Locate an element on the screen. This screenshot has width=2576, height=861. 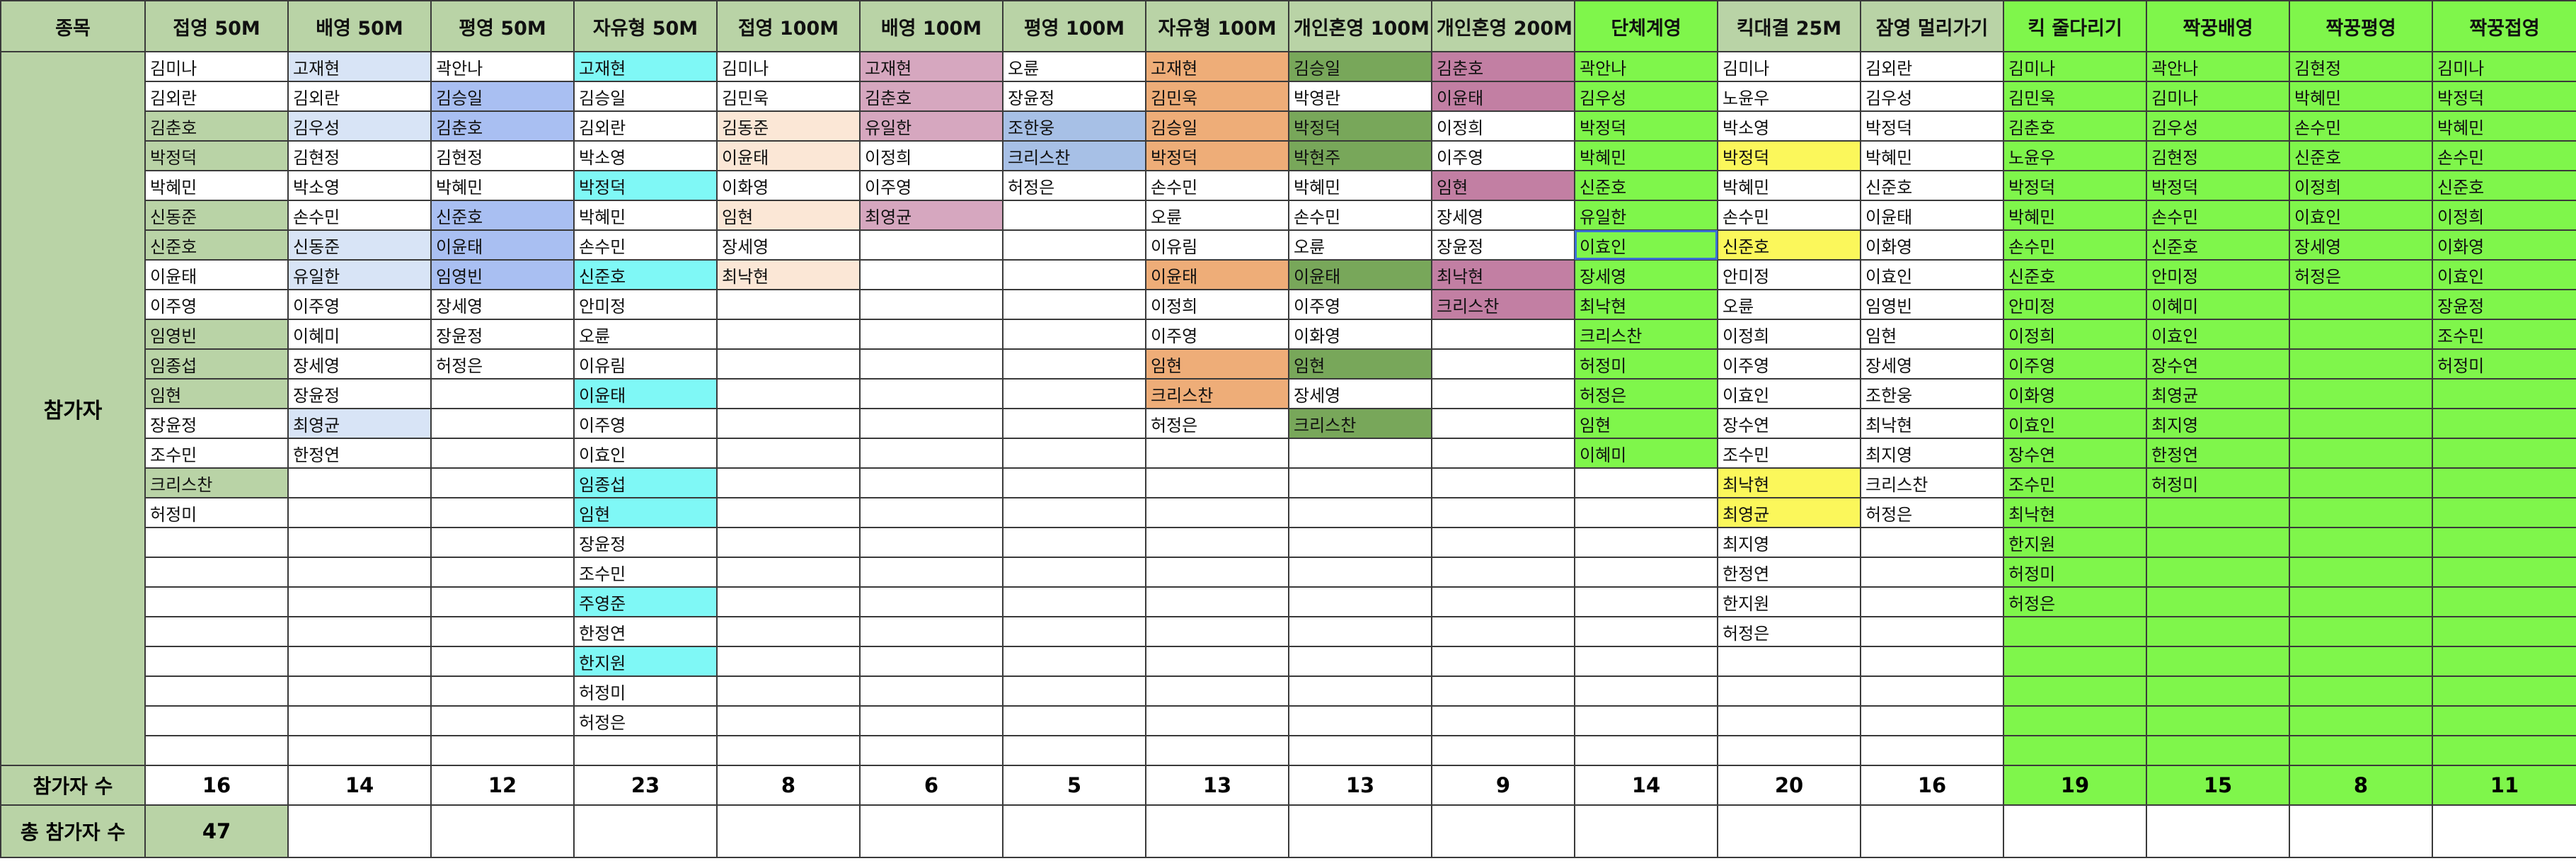
participant-cell: 김현정 is located at coordinates (503, 155).